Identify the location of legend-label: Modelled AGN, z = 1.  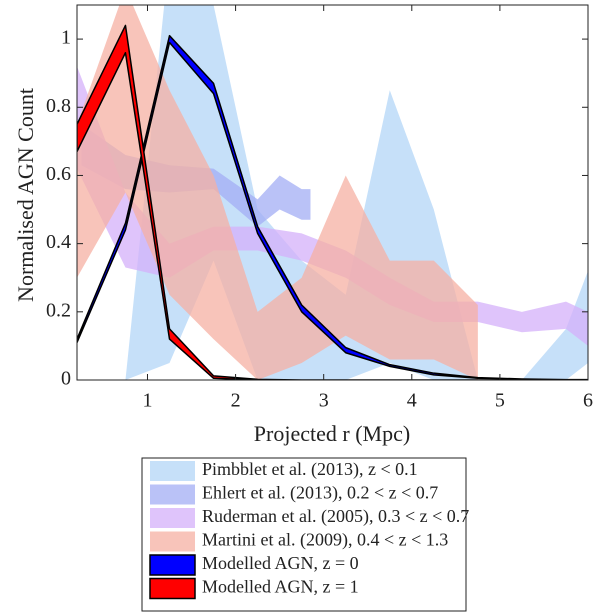
(280, 587).